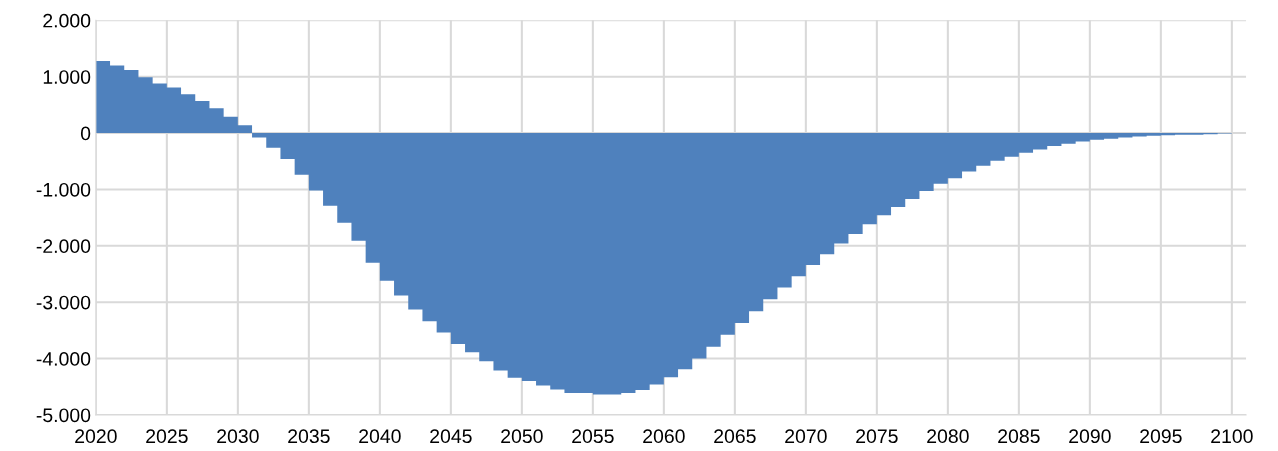  What do you see at coordinates (1090, 436) in the screenshot?
I see `x-tick-label: 2090` at bounding box center [1090, 436].